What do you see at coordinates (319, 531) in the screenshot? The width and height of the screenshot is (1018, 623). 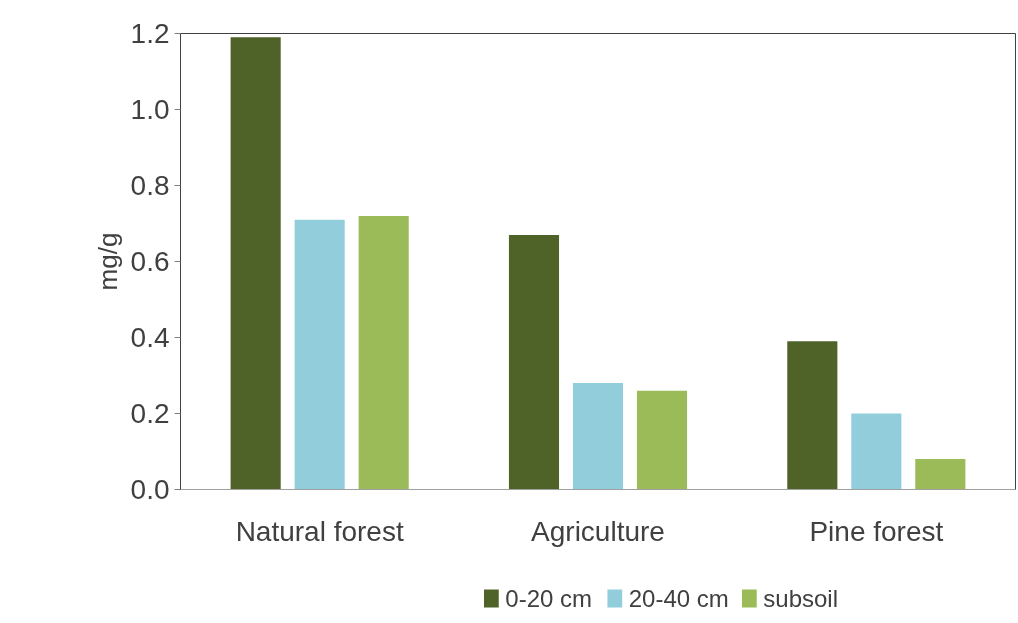 I see `x-tick-label: Natural forest` at bounding box center [319, 531].